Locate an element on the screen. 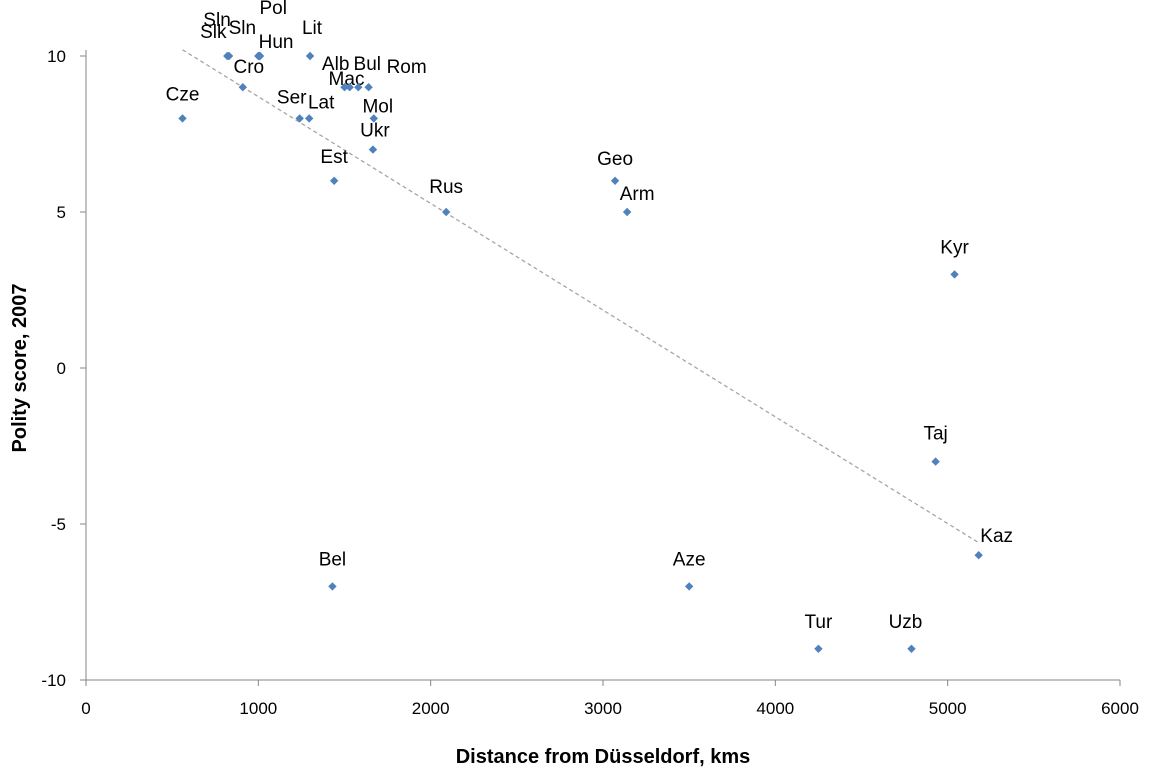 Image resolution: width=1152 pixels, height=771 pixels. y-axis-title: Polity score, 2007 is located at coordinates (20, 368).